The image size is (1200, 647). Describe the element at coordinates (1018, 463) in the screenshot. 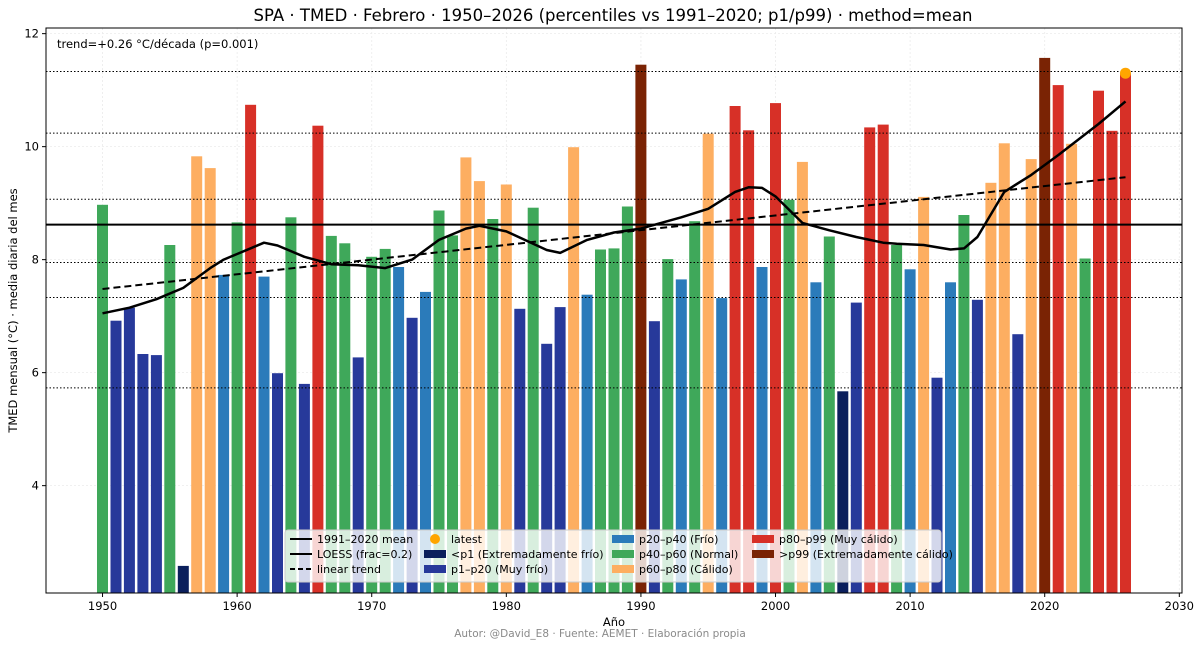

I see `bar-2018` at that location.